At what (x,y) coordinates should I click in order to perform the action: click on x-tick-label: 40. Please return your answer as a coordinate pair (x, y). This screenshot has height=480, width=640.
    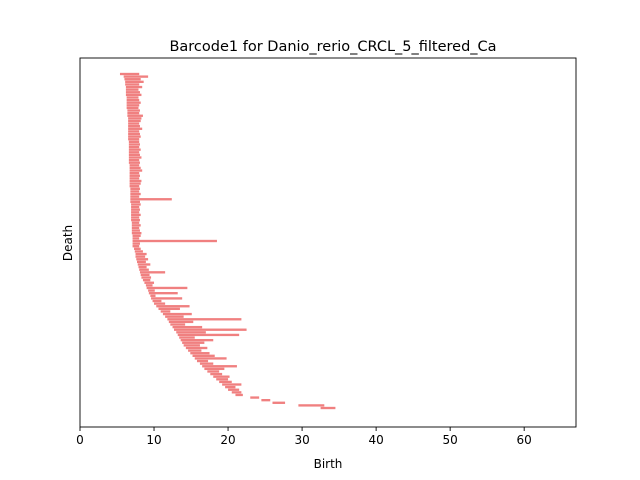
    Looking at the image, I should click on (375, 440).